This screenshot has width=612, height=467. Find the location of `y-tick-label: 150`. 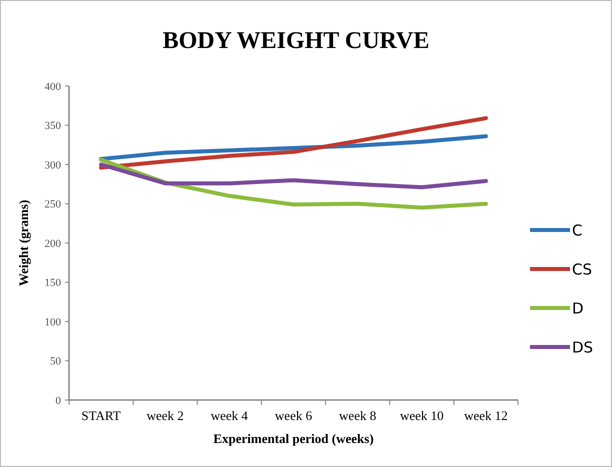

y-tick-label: 150 is located at coordinates (53, 283).